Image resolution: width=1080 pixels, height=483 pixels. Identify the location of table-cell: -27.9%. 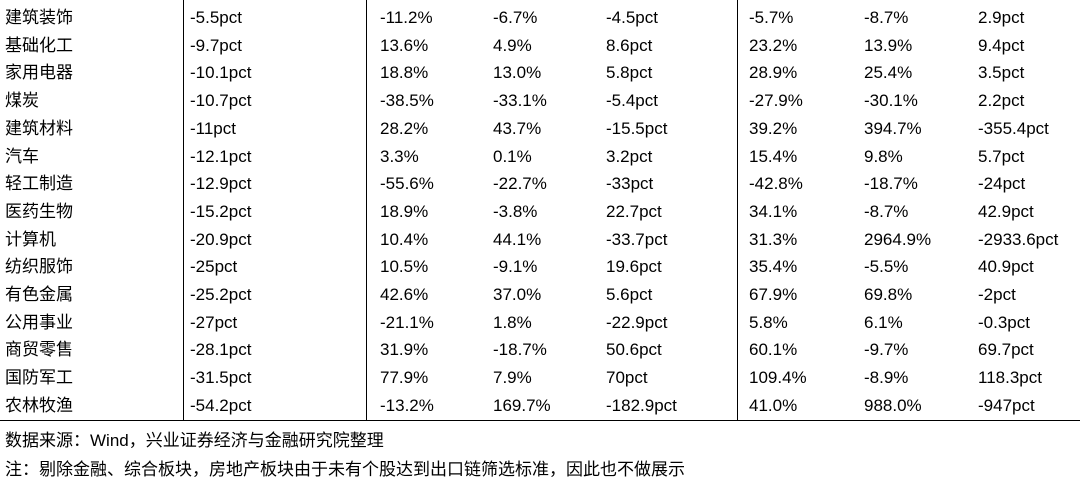
(776, 101).